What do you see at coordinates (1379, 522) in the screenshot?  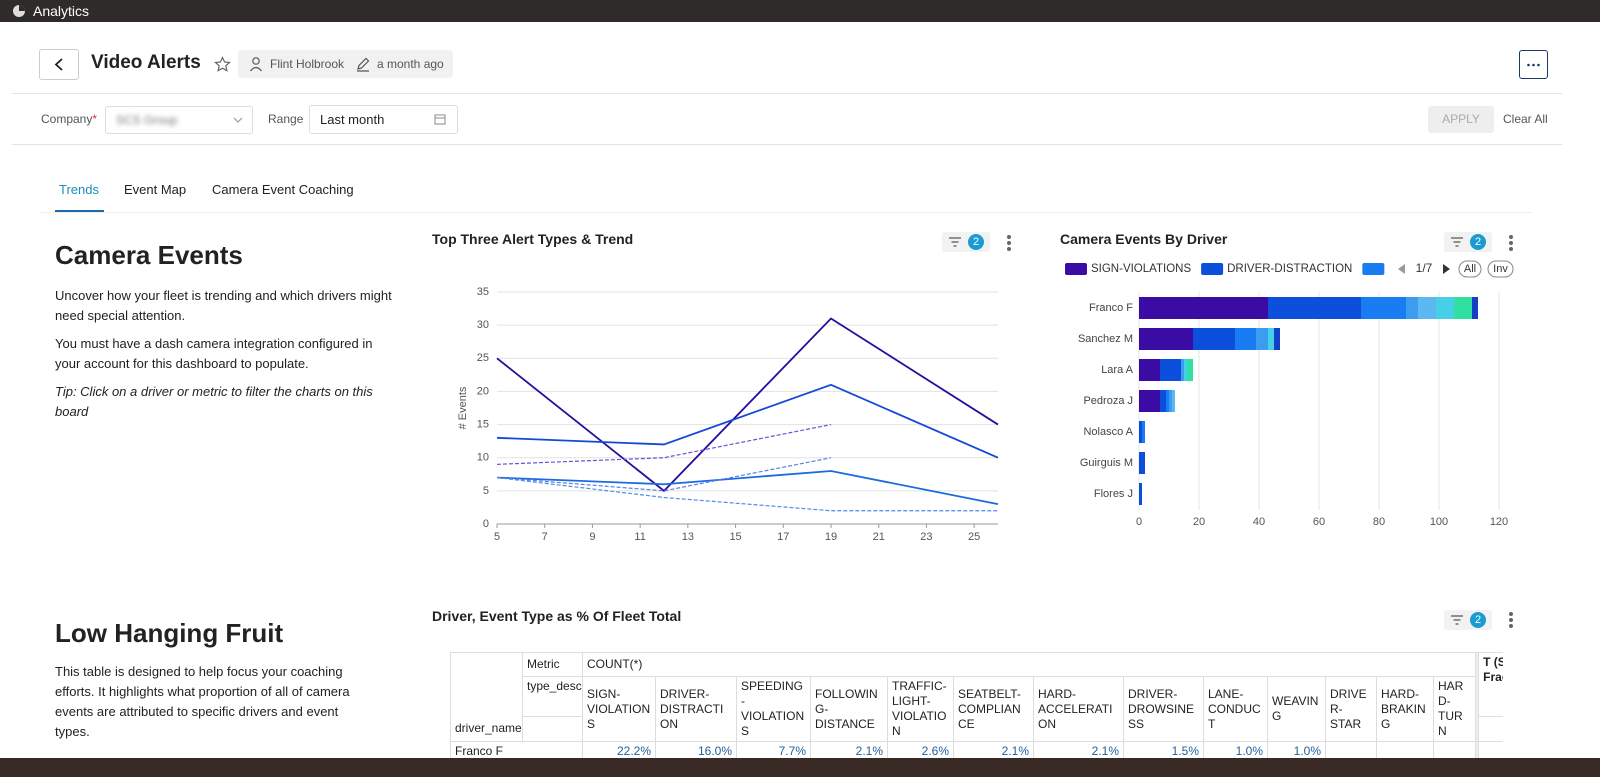 I see `x-tick-label: 80` at bounding box center [1379, 522].